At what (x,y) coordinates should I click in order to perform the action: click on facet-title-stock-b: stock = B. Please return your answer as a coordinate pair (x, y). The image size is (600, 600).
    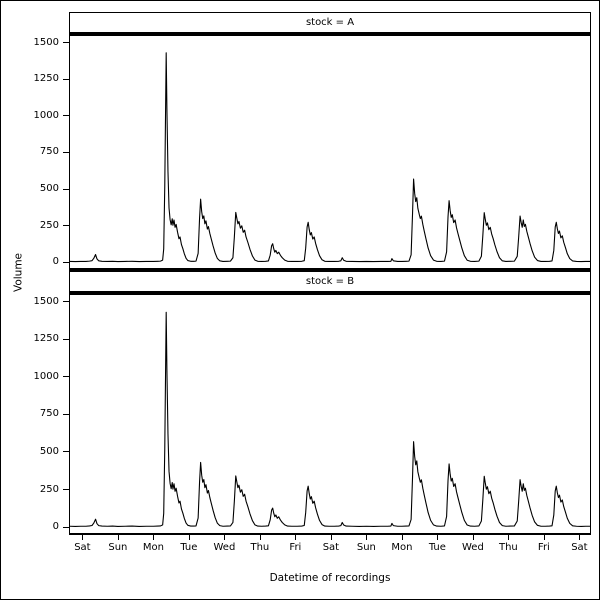
    Looking at the image, I should click on (330, 281).